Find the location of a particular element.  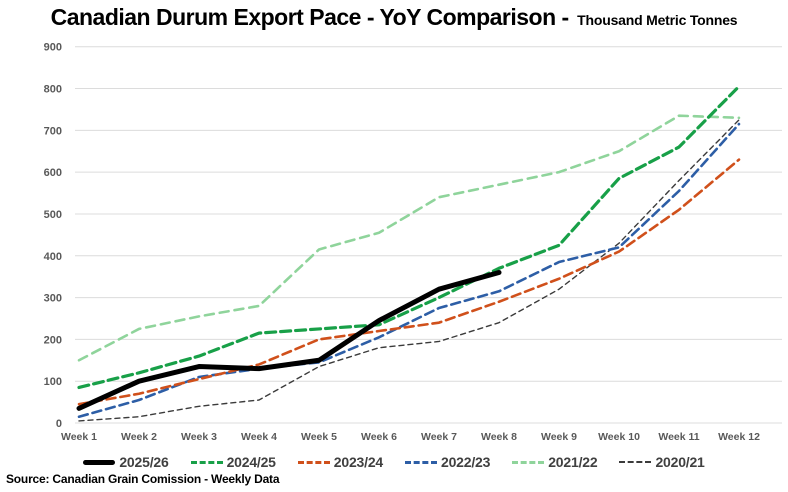

x-axis-tick-label: Week 6 is located at coordinates (379, 437).